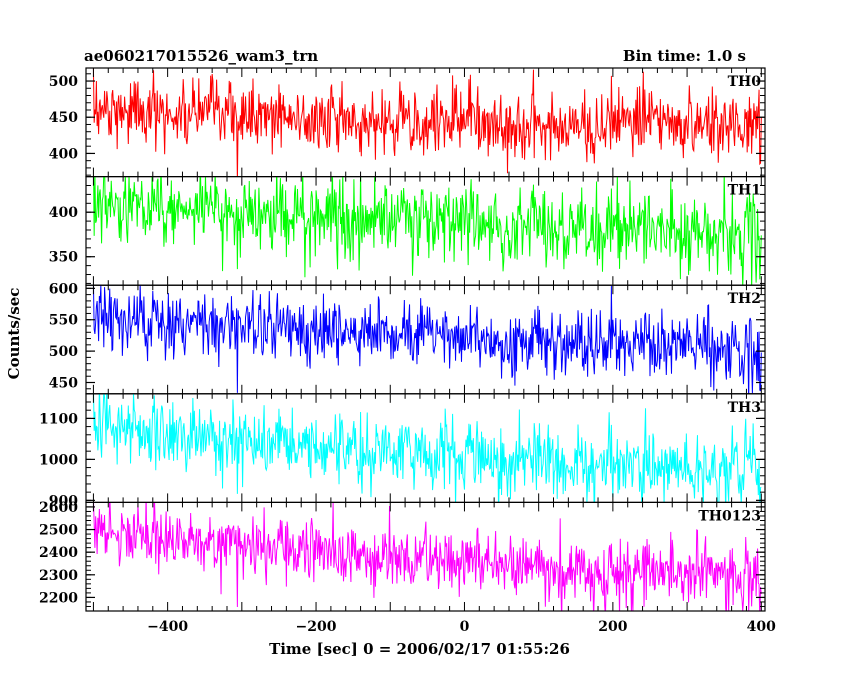 Image resolution: width=850 pixels, height=680 pixels. I want to click on panel-label-th0: TH0, so click(745, 82).